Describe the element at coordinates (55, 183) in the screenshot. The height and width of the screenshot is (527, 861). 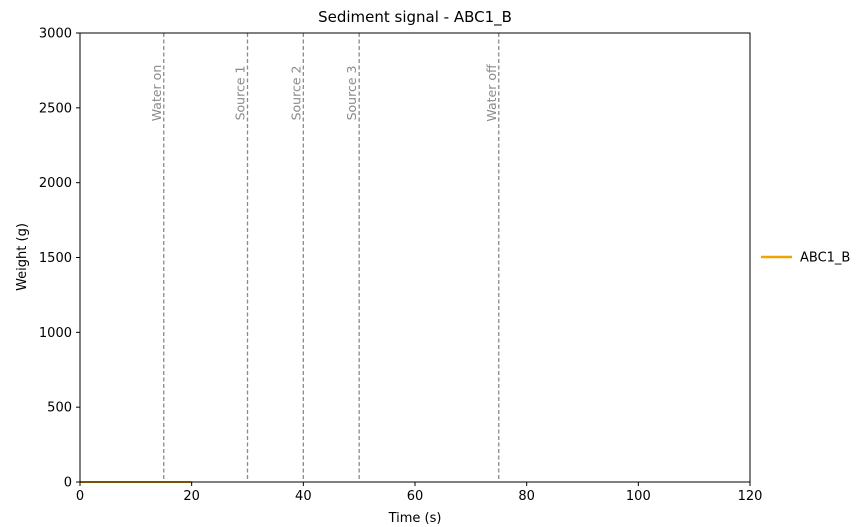
I see `y-tick-label: 2000` at that location.